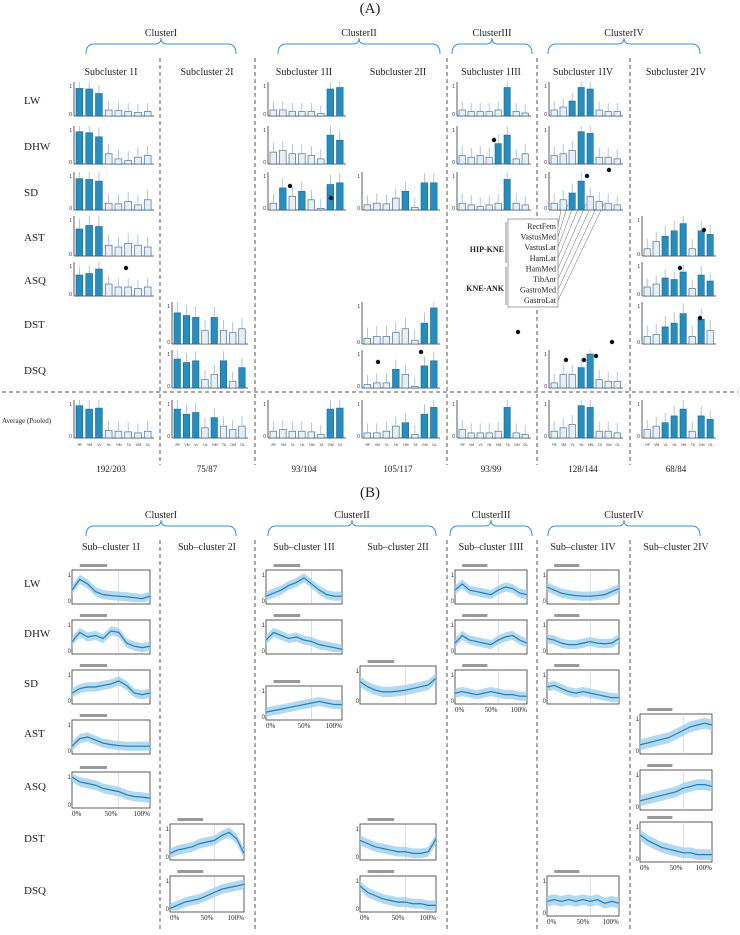  I want to click on row-label-a: AST, so click(34, 238).